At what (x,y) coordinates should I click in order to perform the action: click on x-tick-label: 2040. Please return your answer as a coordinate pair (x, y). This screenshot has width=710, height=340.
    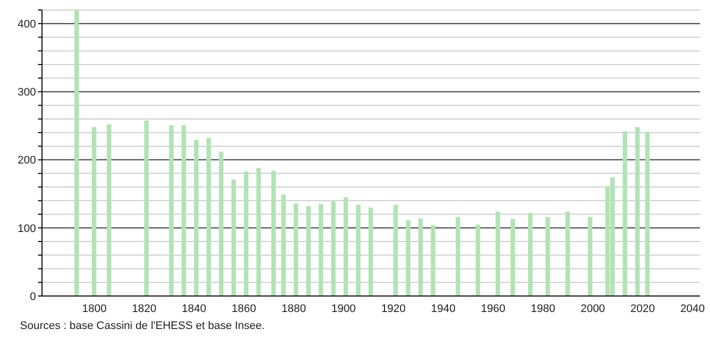
    Looking at the image, I should click on (692, 308).